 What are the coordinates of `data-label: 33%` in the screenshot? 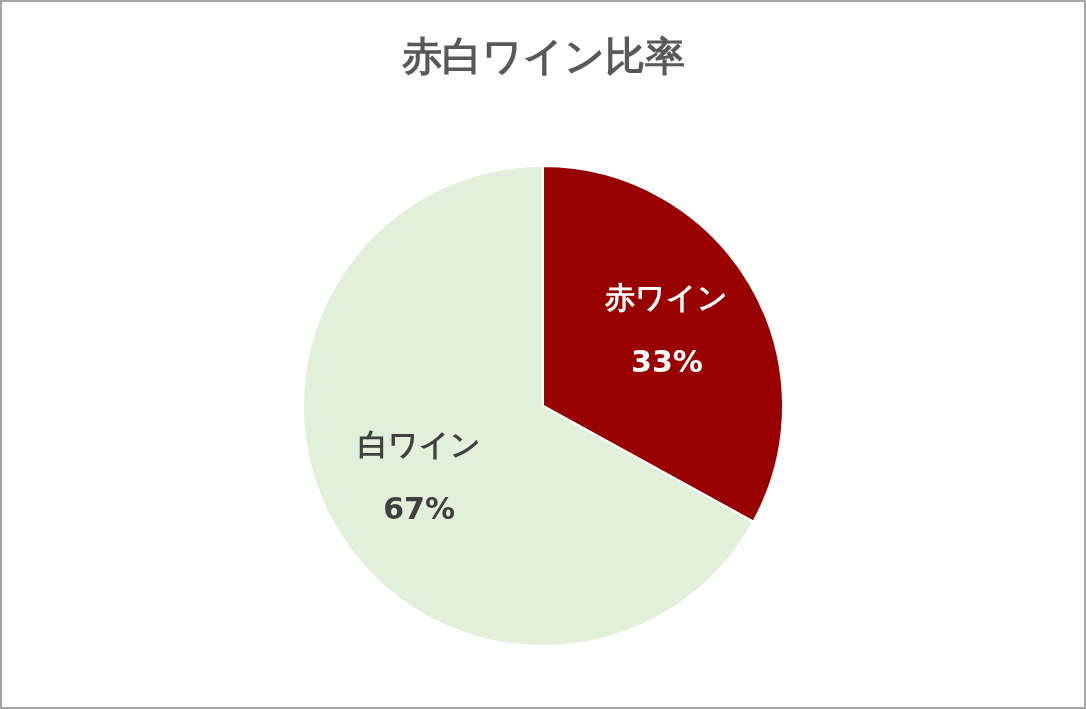 It's located at (667, 362).